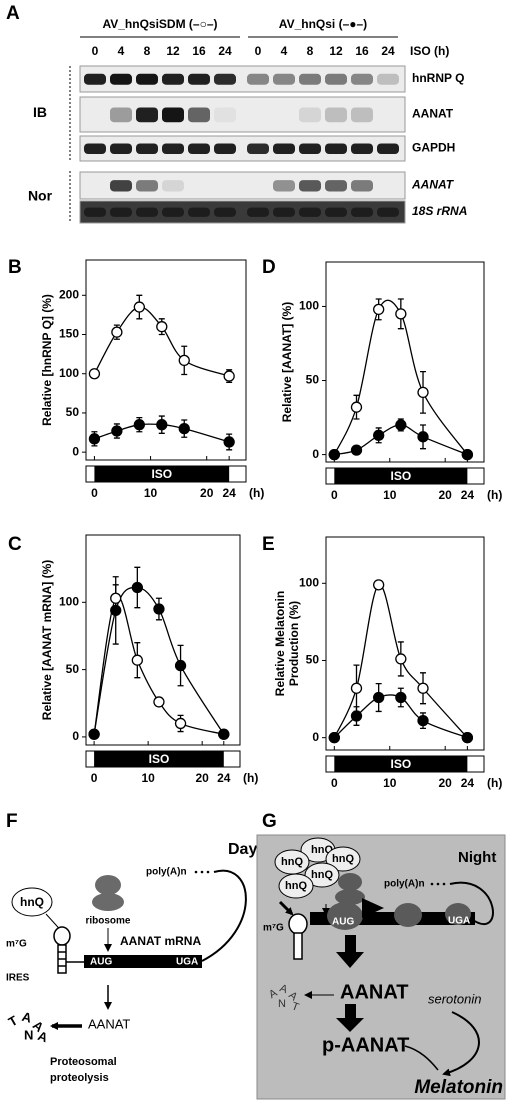  I want to click on y-axis-label: Relative [AANAT] (%), so click(287, 362).